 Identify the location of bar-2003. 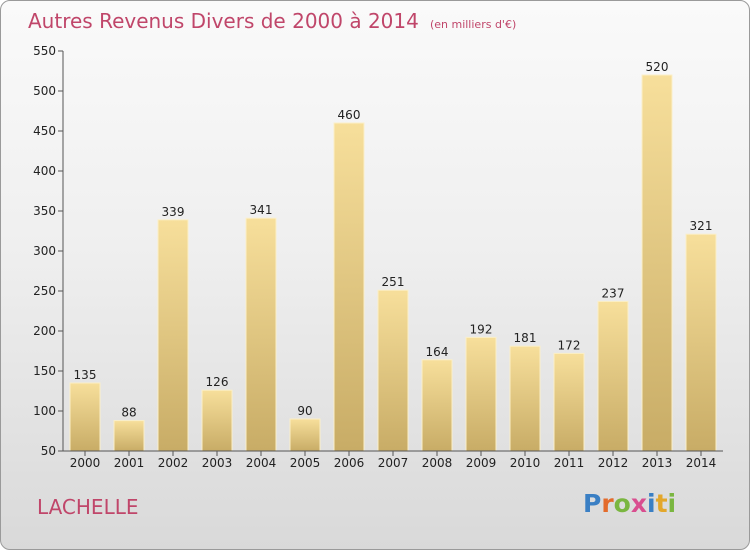
(217, 420).